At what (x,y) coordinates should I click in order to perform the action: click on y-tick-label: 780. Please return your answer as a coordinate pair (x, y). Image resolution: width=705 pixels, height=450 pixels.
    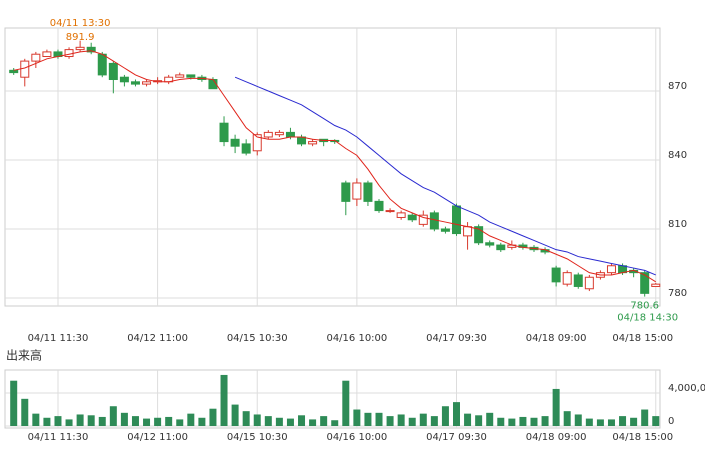
    Looking at the image, I should click on (677, 293).